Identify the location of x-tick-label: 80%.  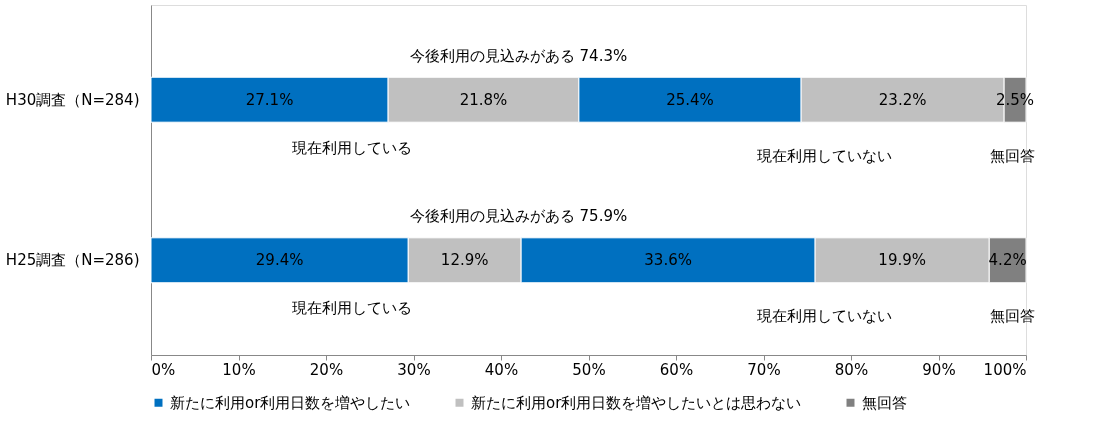
(851, 369).